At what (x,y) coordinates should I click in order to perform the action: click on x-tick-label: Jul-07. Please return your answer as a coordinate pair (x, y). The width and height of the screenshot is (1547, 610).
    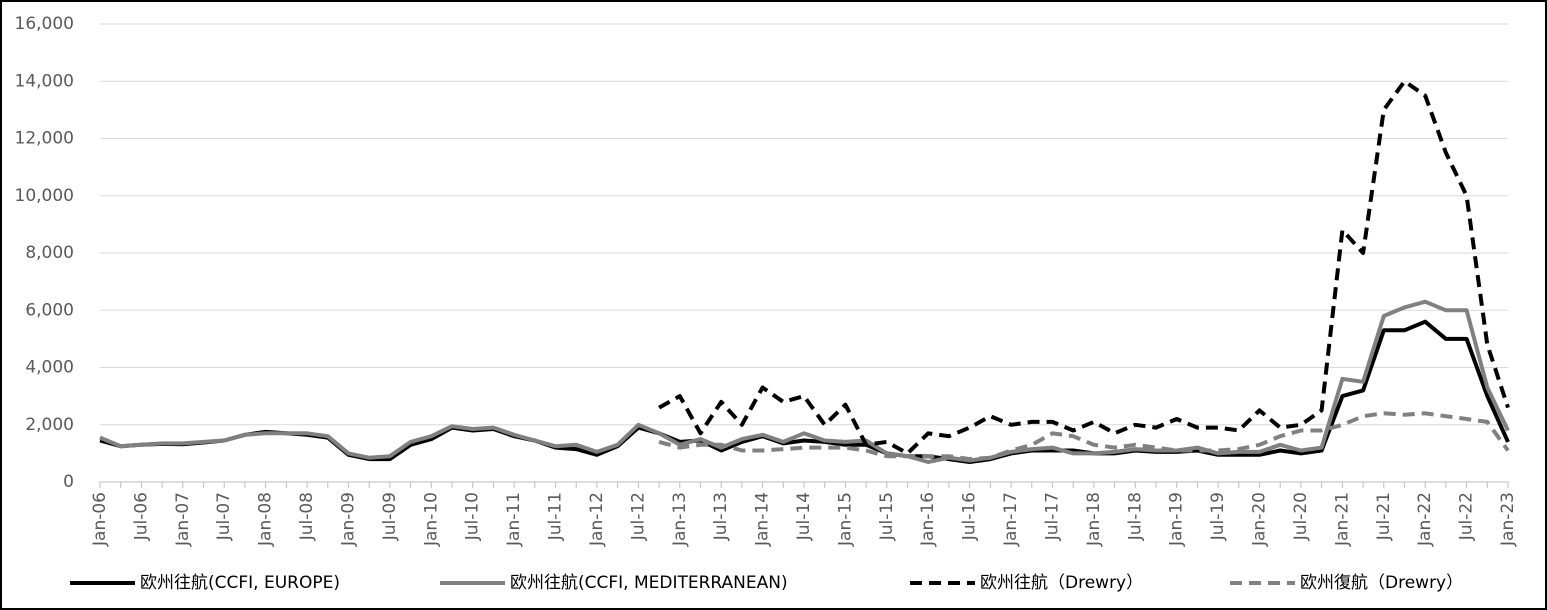
    Looking at the image, I should click on (224, 516).